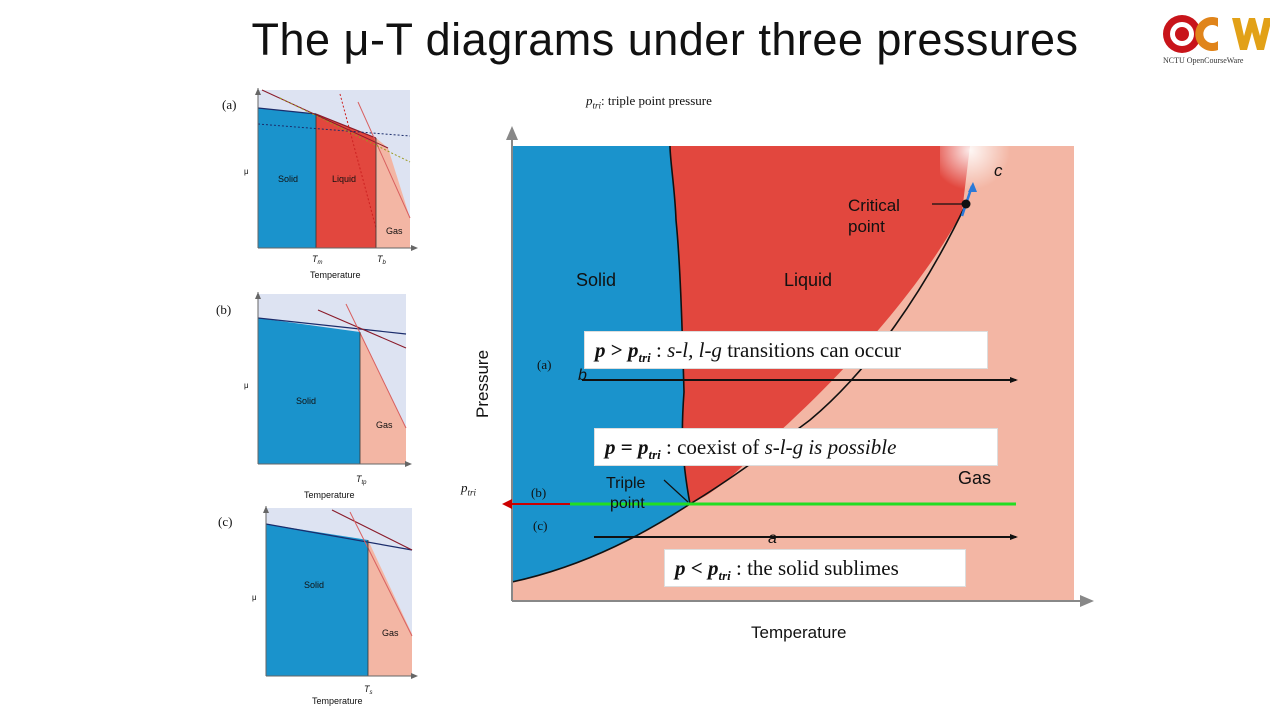 This screenshot has height=720, width=1280. I want to click on tick-ttp-sub: tp, so click(365, 483).